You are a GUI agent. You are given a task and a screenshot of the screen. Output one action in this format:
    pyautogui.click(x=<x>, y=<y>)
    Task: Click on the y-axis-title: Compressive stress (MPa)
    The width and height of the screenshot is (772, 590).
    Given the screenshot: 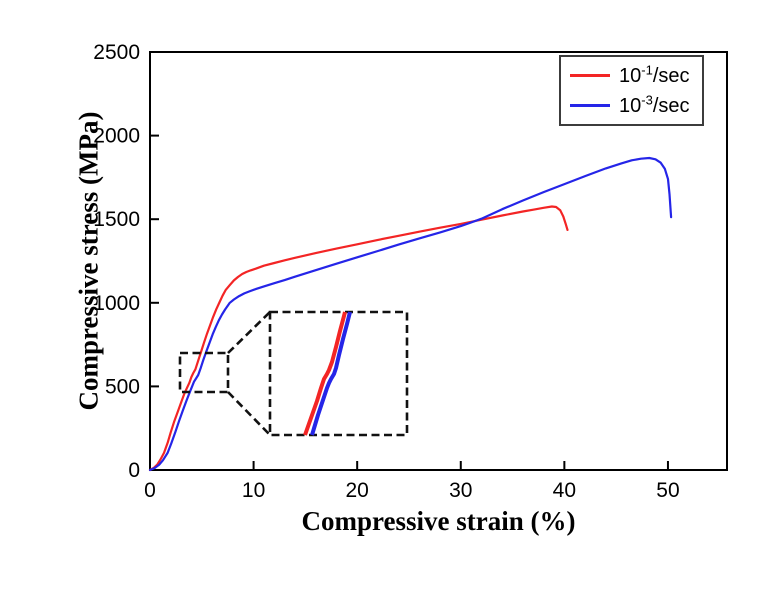 What is the action you would take?
    pyautogui.click(x=88, y=261)
    